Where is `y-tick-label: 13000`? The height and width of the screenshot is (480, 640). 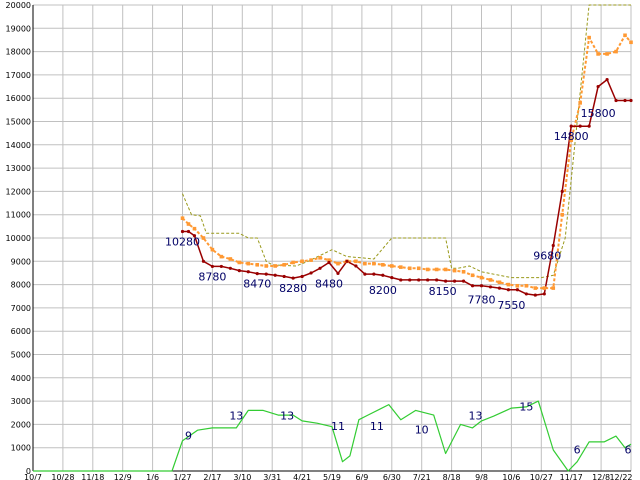
y-tick-label: 13000 is located at coordinates (18, 168).